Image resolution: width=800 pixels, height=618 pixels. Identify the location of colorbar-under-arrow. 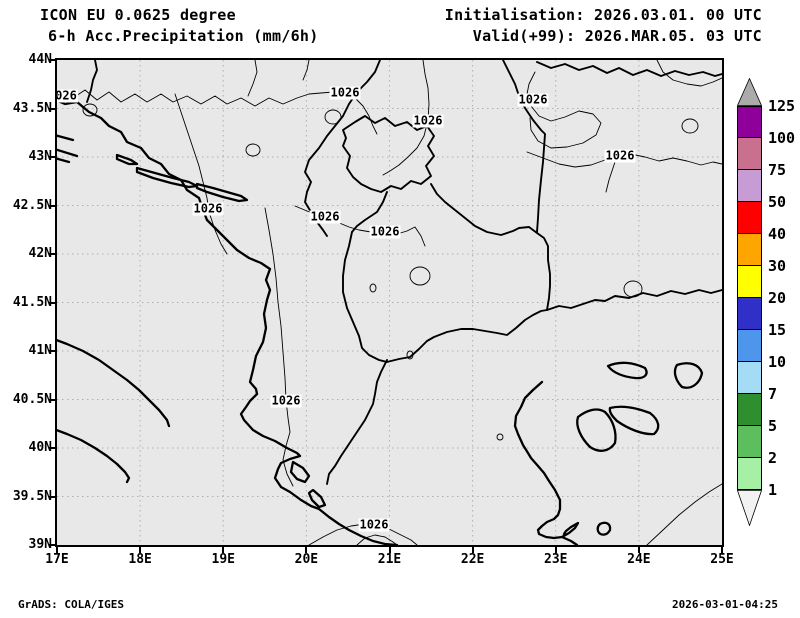
(749, 508).